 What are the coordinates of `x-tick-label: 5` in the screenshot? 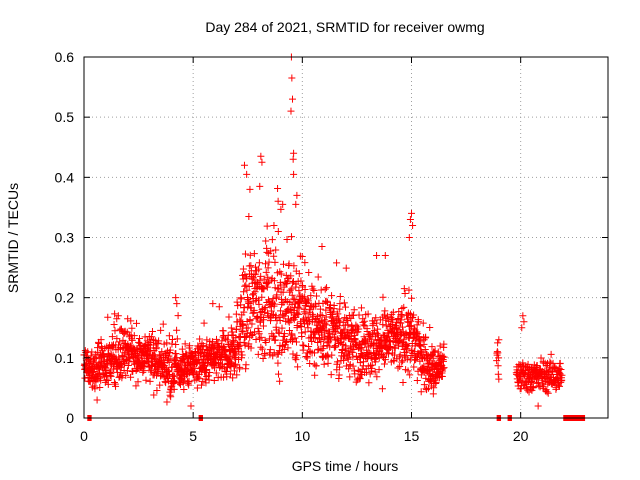 It's located at (193, 436).